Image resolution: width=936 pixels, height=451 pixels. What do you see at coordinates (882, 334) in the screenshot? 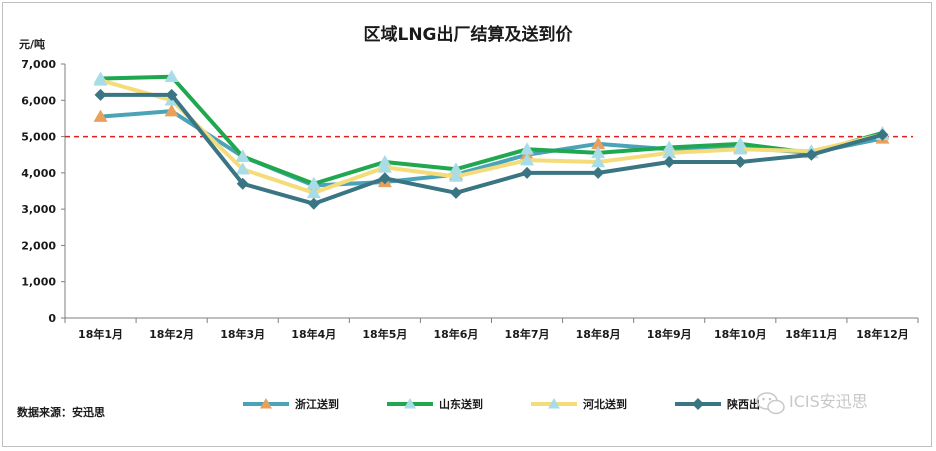
I see `x-tick-label: 18年12月` at bounding box center [882, 334].